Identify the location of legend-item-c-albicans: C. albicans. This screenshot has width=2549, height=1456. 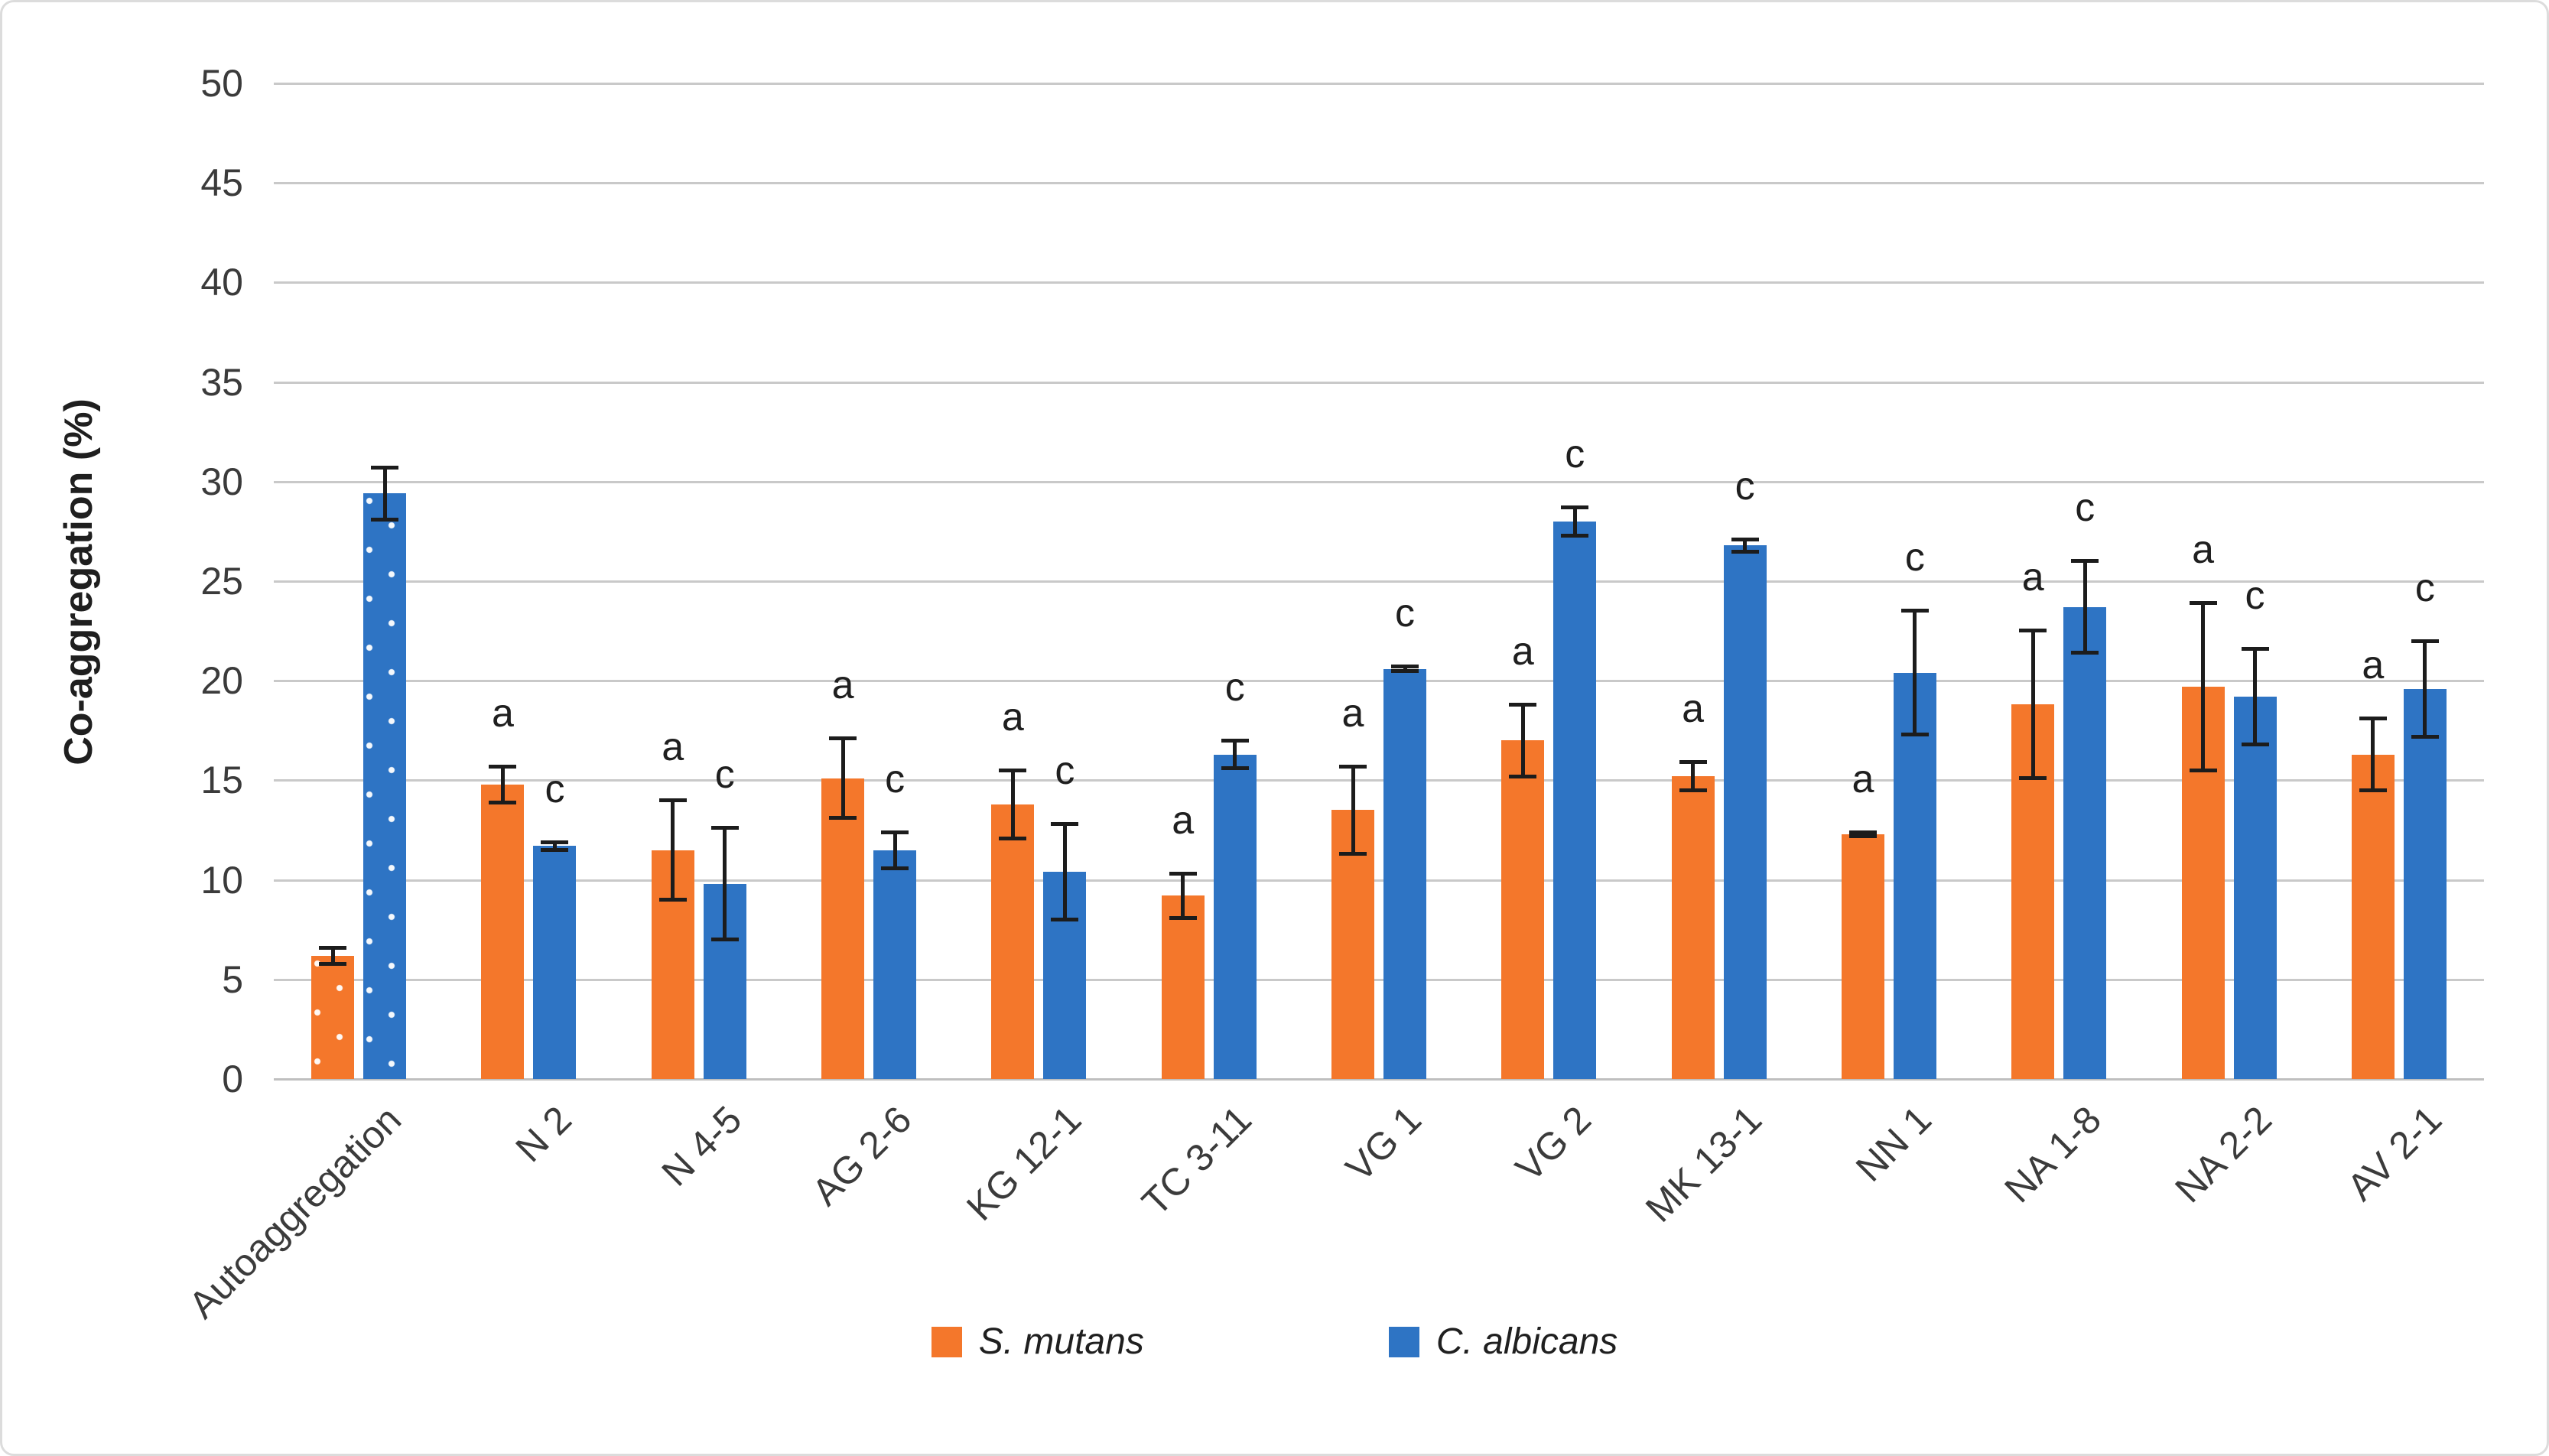
(1503, 1341).